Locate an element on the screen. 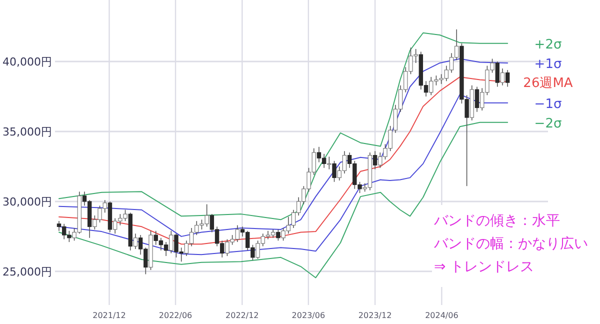  x-tick-label: 2021/12 is located at coordinates (109, 315).